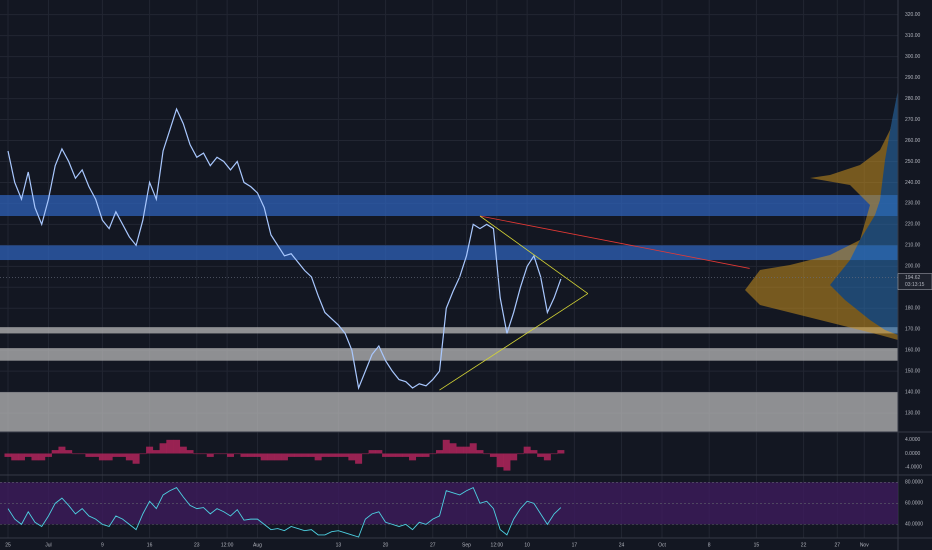  I want to click on x-tick-label: 17, so click(575, 545).